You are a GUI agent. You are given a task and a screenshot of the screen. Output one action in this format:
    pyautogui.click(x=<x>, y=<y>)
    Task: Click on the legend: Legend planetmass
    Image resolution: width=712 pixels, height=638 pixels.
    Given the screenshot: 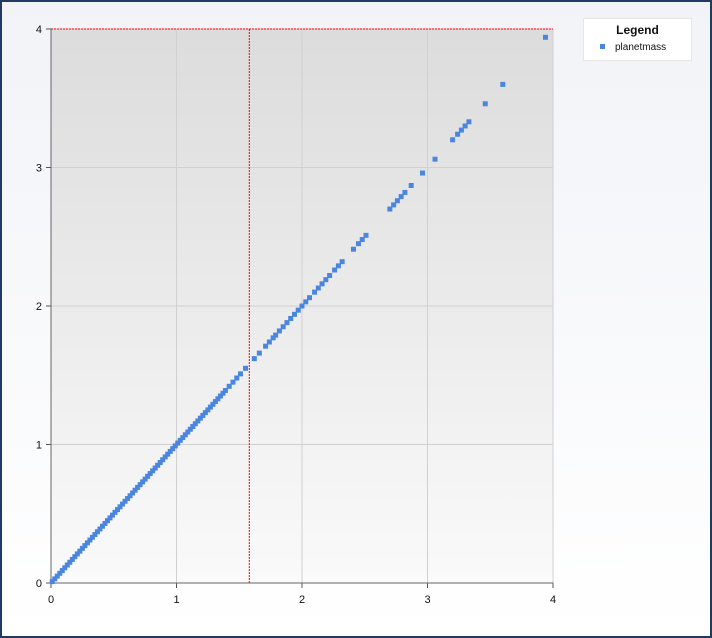 What is the action you would take?
    pyautogui.click(x=637, y=39)
    